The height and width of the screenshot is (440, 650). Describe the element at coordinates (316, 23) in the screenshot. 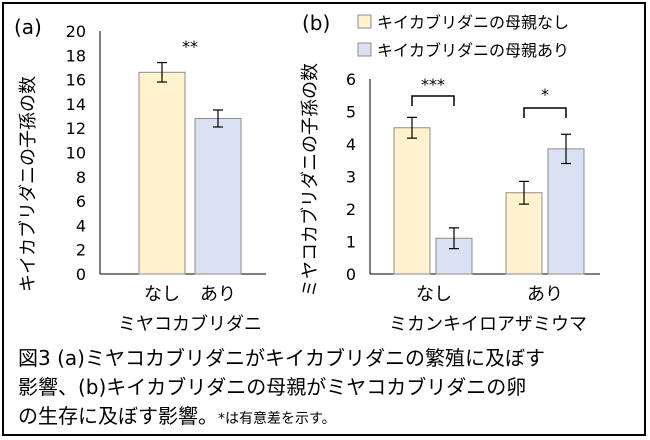

I see `panel-b-label: (b)` at that location.